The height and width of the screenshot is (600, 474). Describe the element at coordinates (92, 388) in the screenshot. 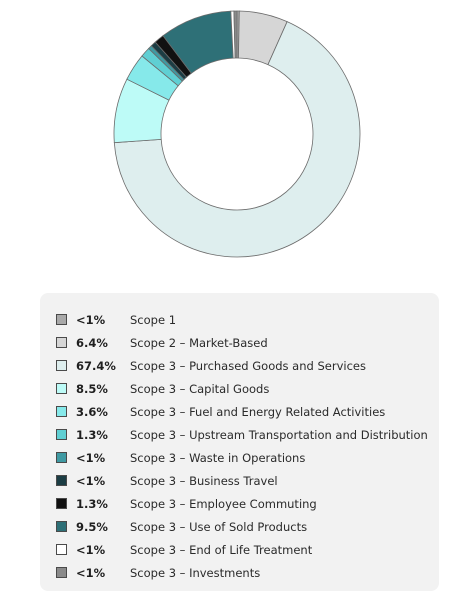

I see `legend-percent: 8.5%` at that location.